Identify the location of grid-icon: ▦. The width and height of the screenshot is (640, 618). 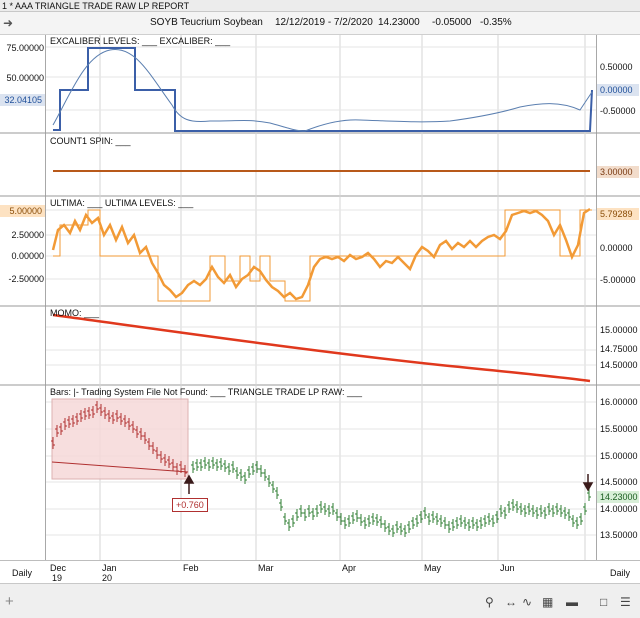
(548, 602).